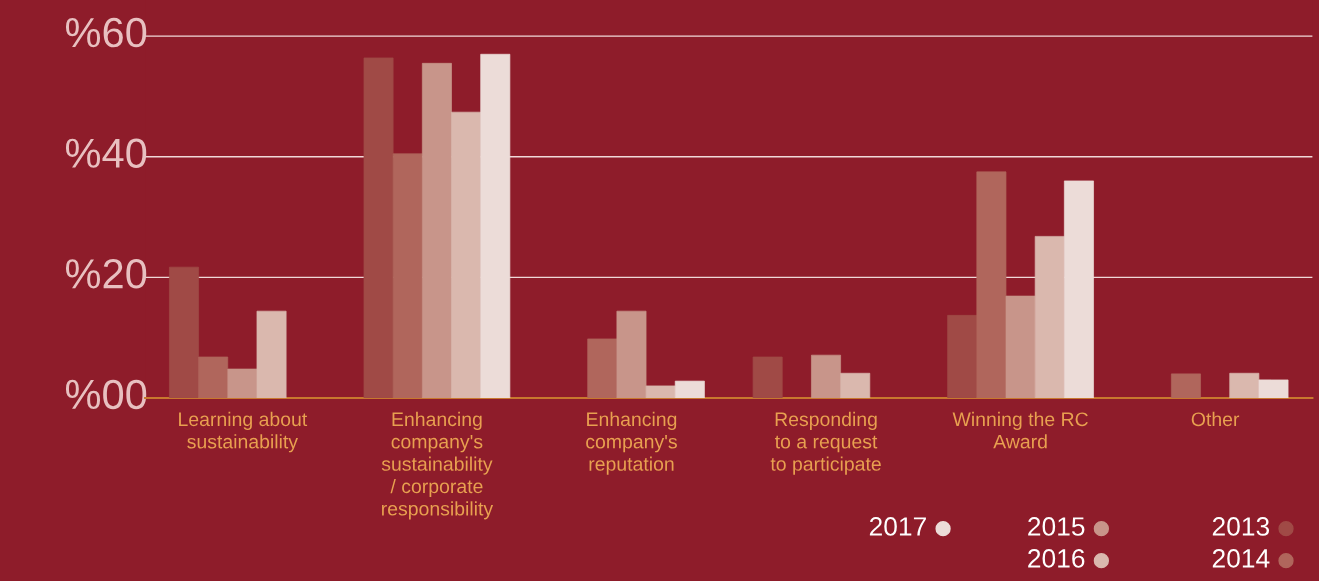  What do you see at coordinates (106, 32) in the screenshot?
I see `y-tick-label: %60` at bounding box center [106, 32].